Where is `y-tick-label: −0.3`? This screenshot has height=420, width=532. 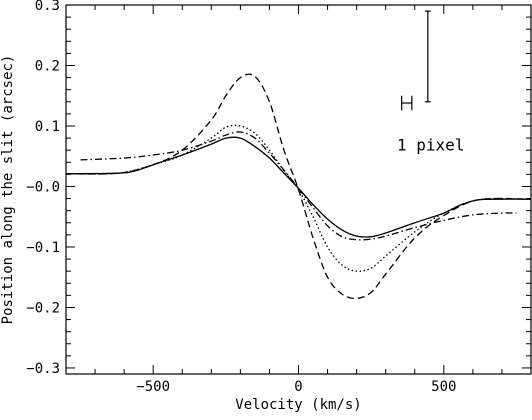
y-tick-label: −0.3 is located at coordinates (43, 369).